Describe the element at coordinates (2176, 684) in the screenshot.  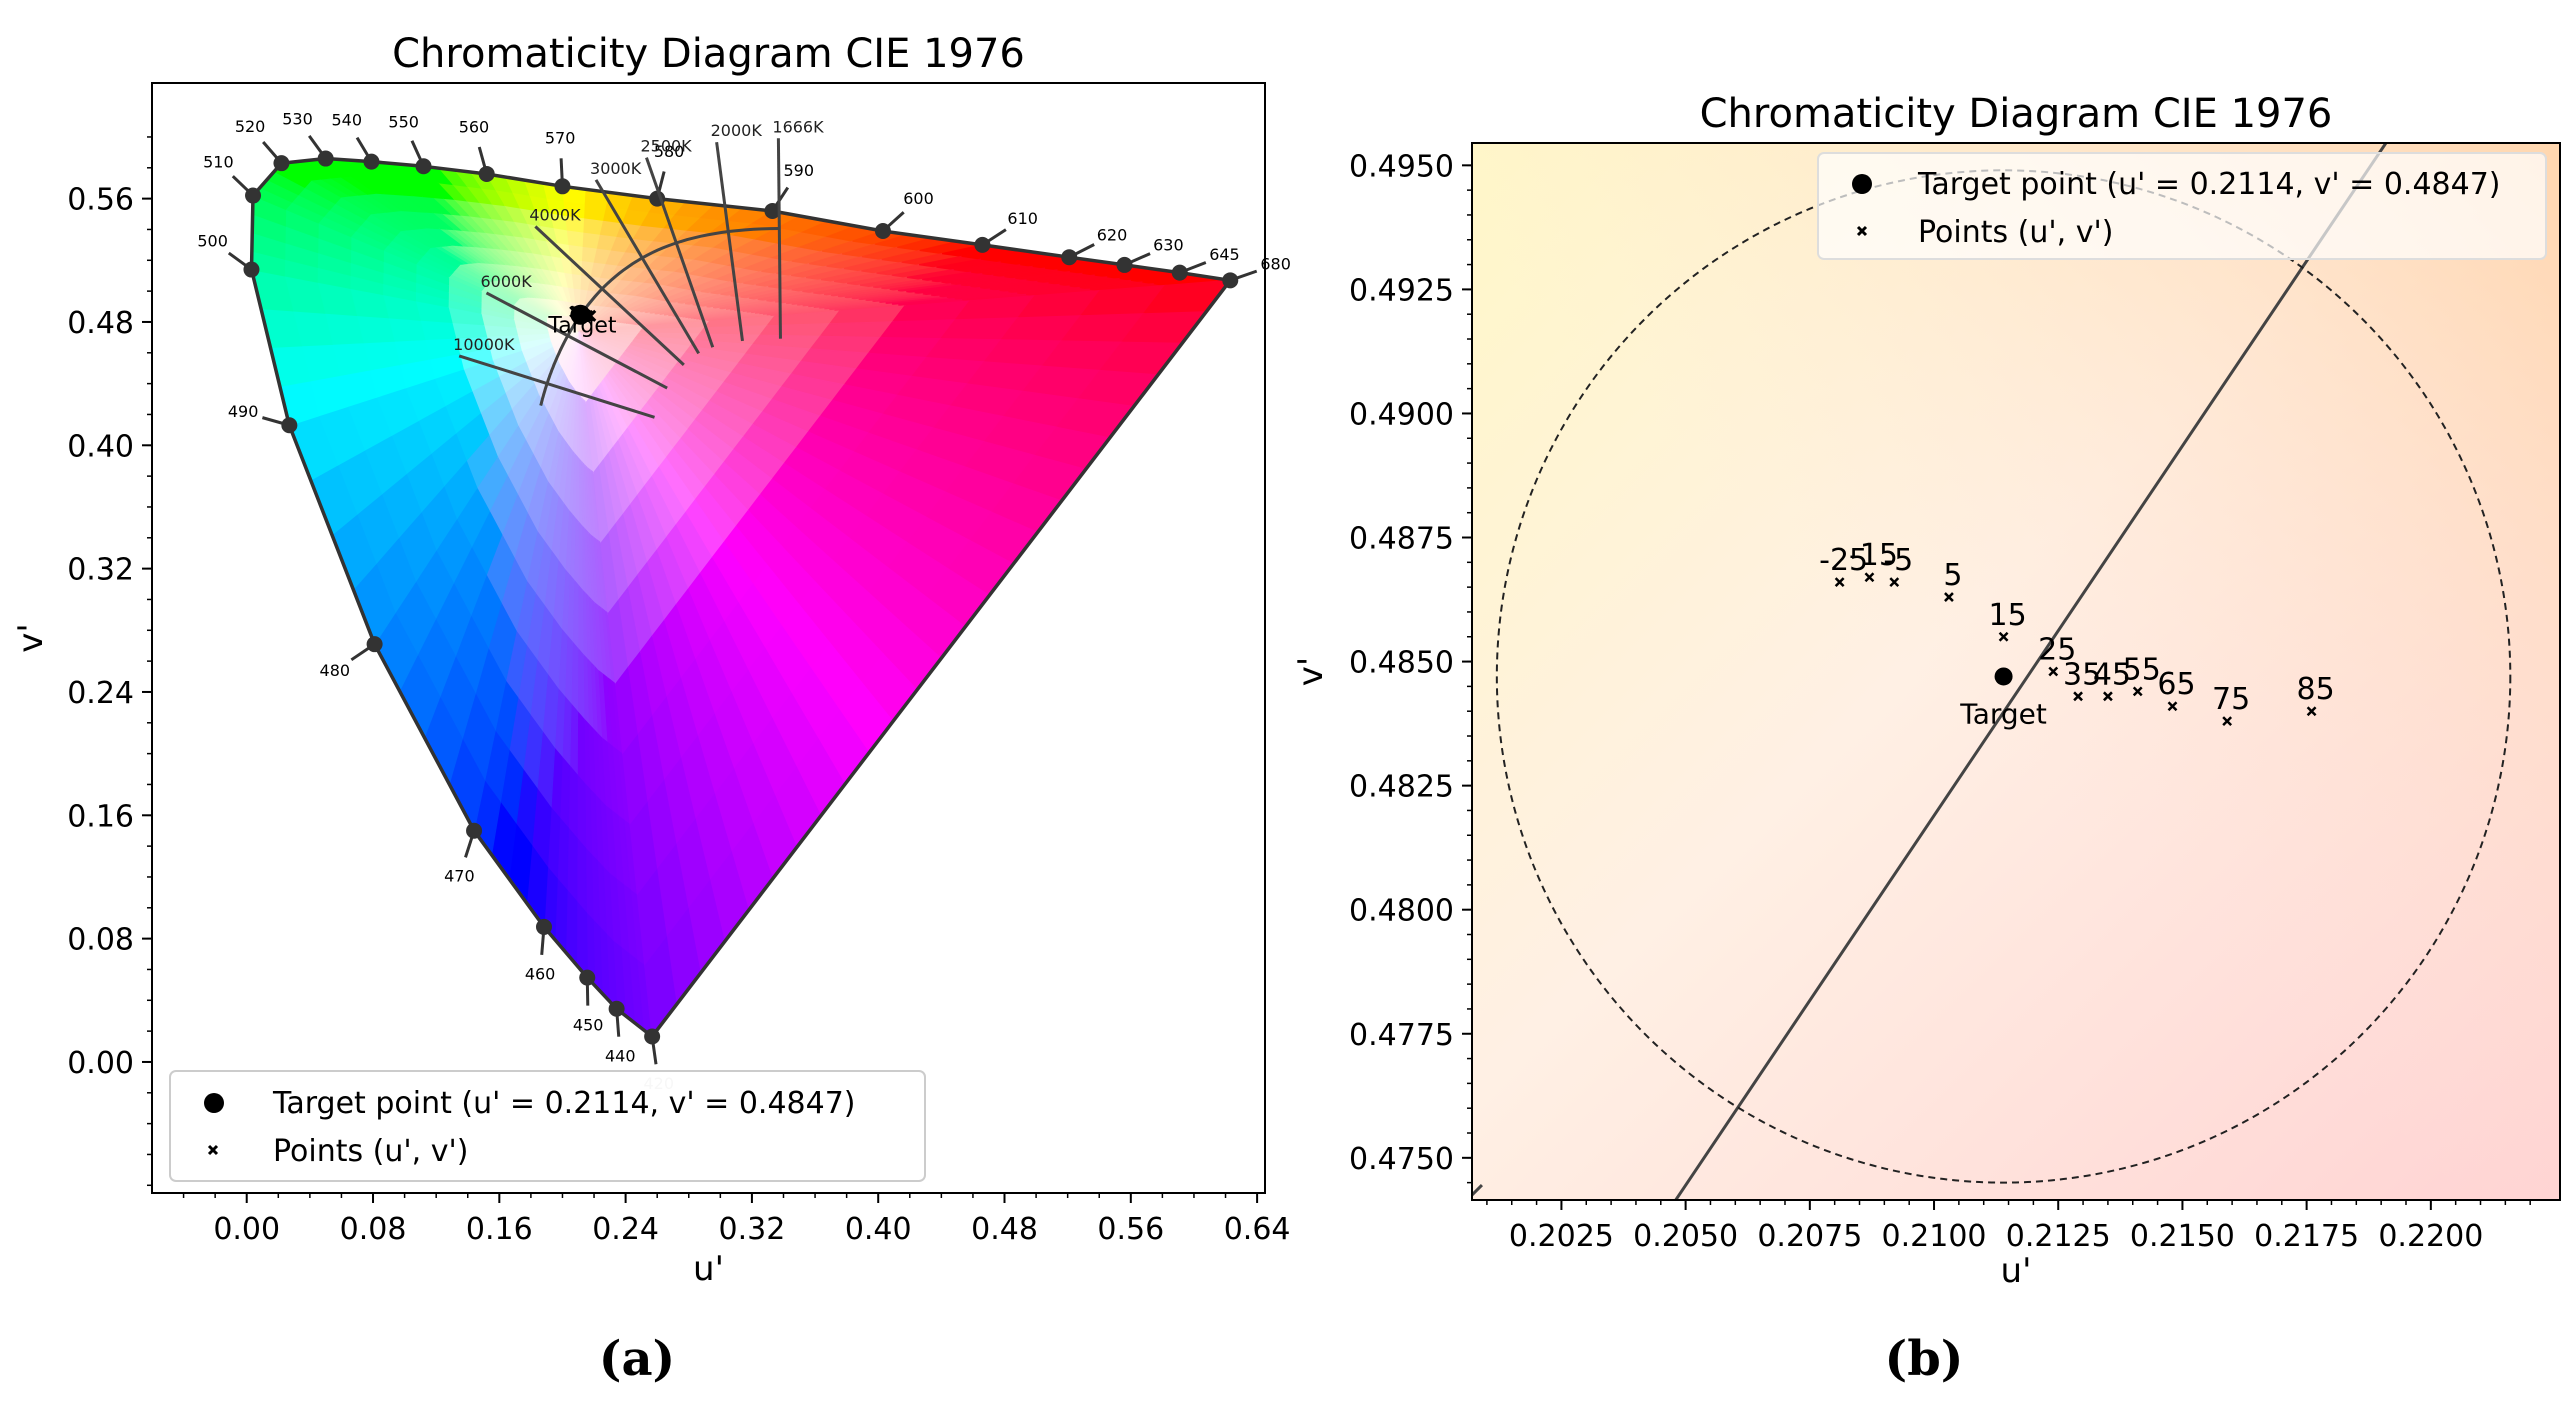
I see `point-label: 65` at that location.